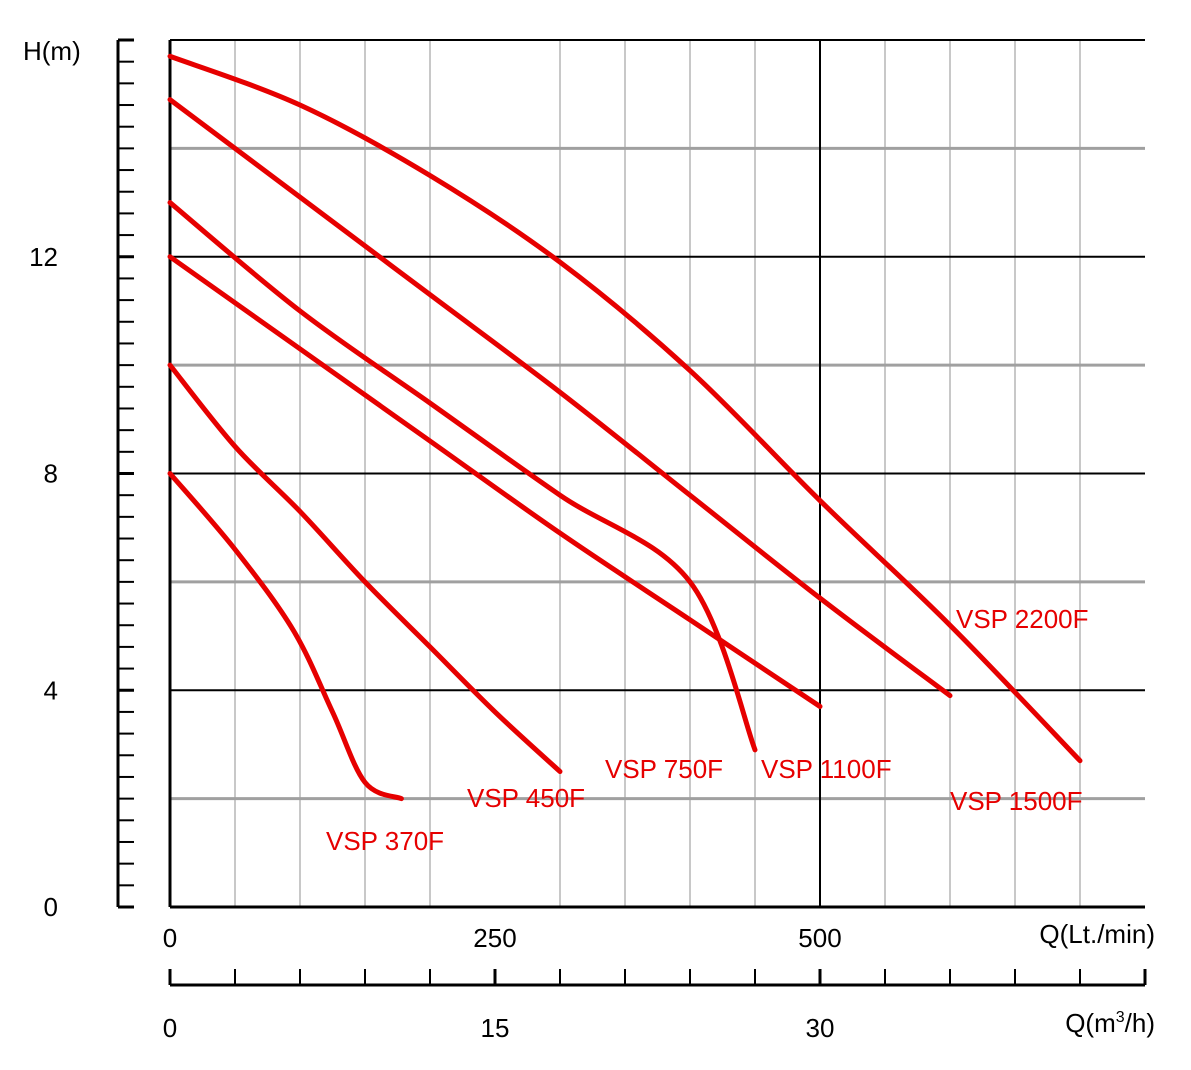 The width and height of the screenshot is (1191, 1070). What do you see at coordinates (170, 938) in the screenshot?
I see `x-primary-tick-label: 0` at bounding box center [170, 938].